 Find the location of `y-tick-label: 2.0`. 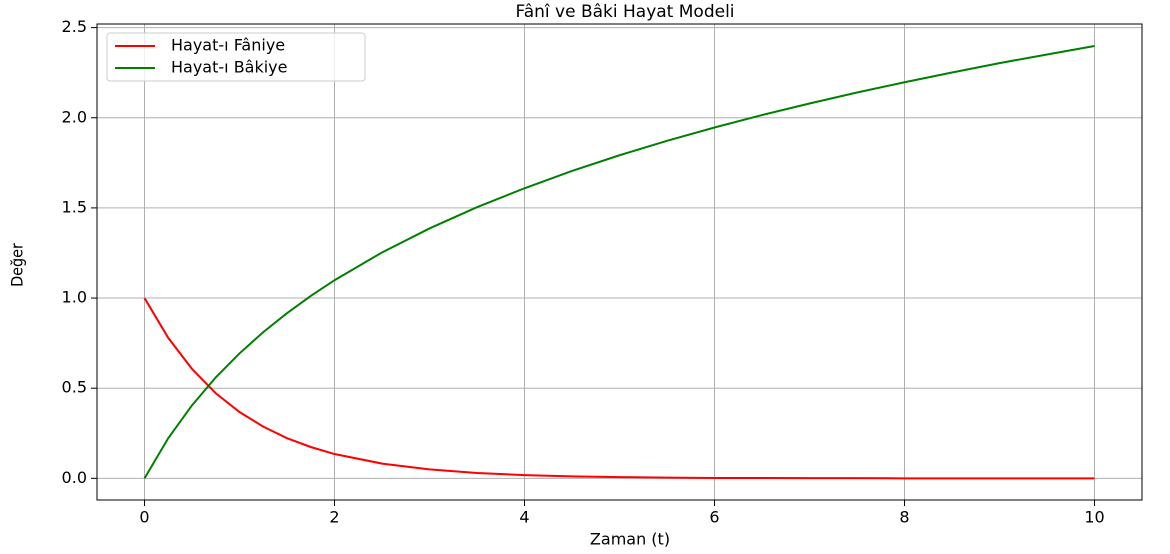

y-tick-label: 2.0 is located at coordinates (74, 116).